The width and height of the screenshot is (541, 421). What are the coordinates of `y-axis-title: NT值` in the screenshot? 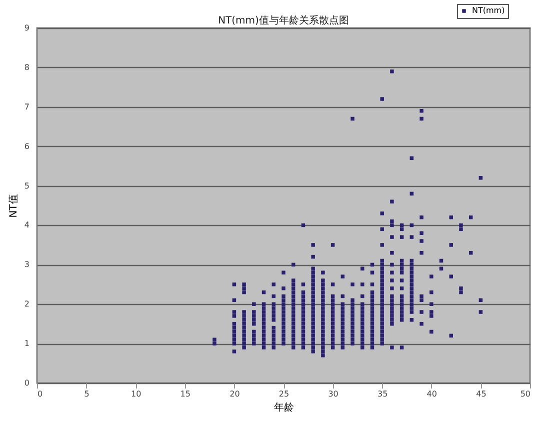 It's located at (14, 206).